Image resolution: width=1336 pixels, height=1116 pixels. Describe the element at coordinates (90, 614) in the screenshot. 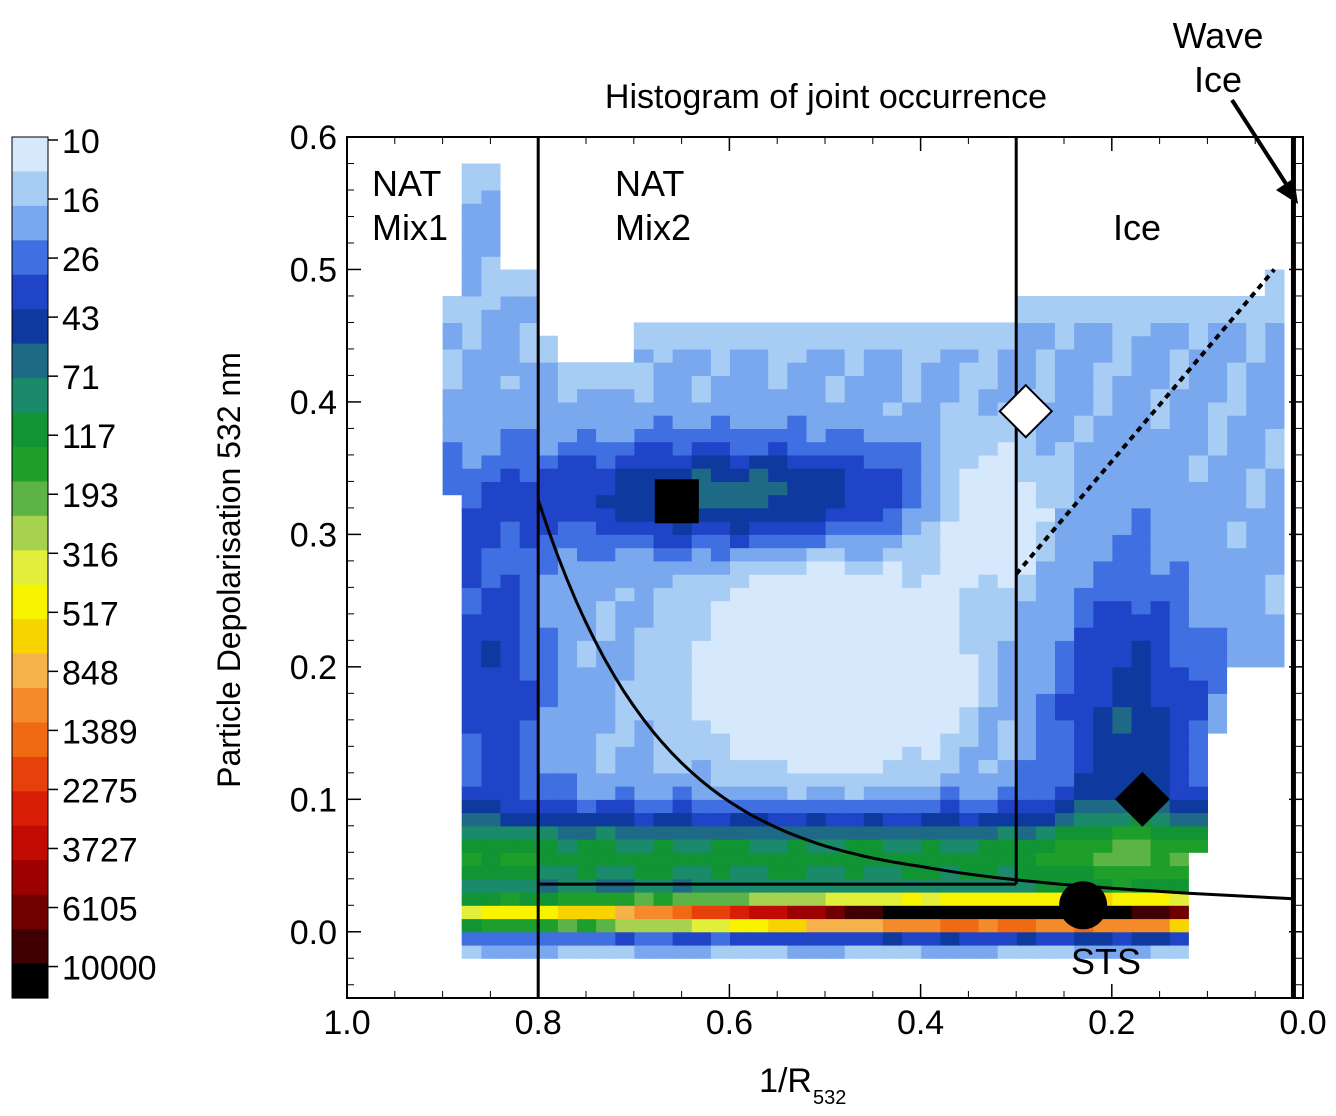

I see `colorbar-label: 517` at that location.